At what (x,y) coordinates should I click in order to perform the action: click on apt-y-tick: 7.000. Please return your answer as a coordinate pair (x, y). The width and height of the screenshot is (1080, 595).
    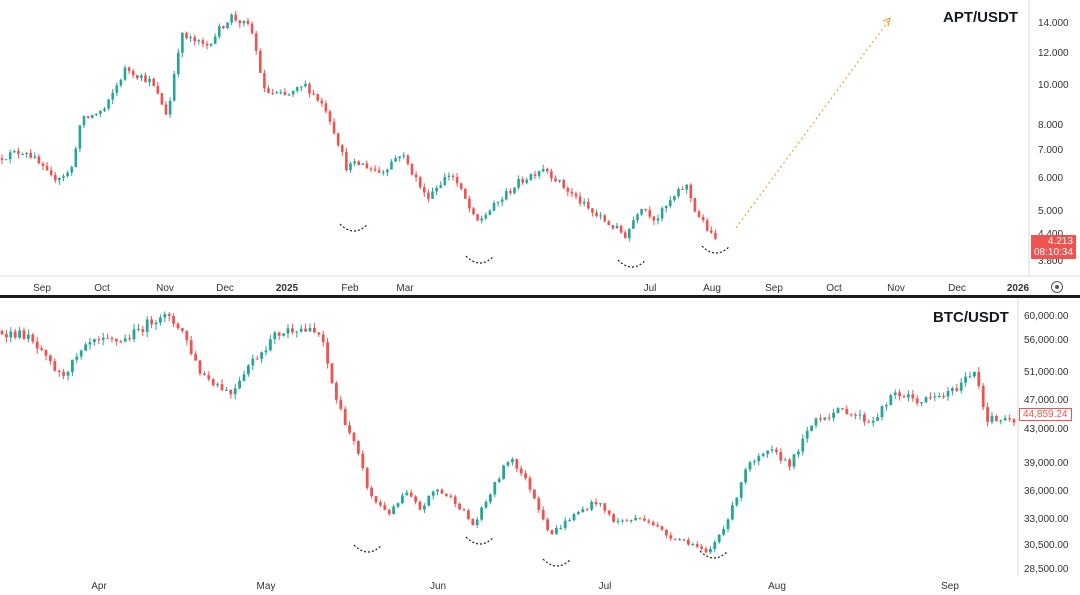
    Looking at the image, I should click on (1050, 150).